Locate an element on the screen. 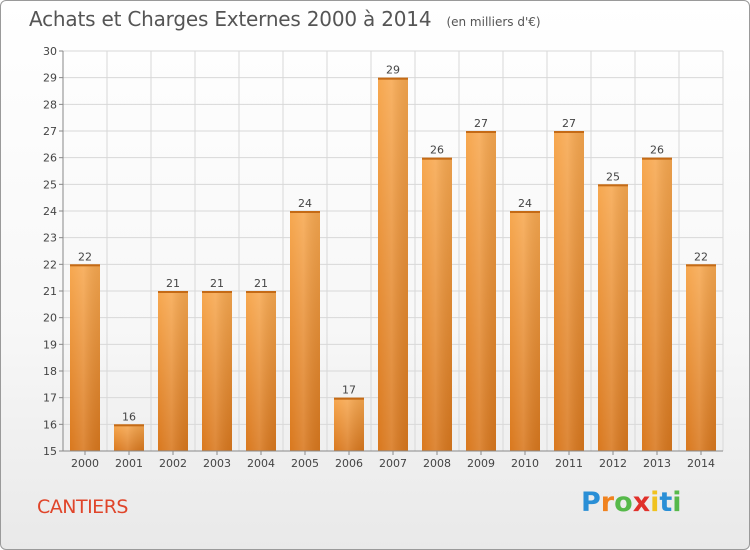 The height and width of the screenshot is (550, 750). y-tick-label: 18 is located at coordinates (50, 371).